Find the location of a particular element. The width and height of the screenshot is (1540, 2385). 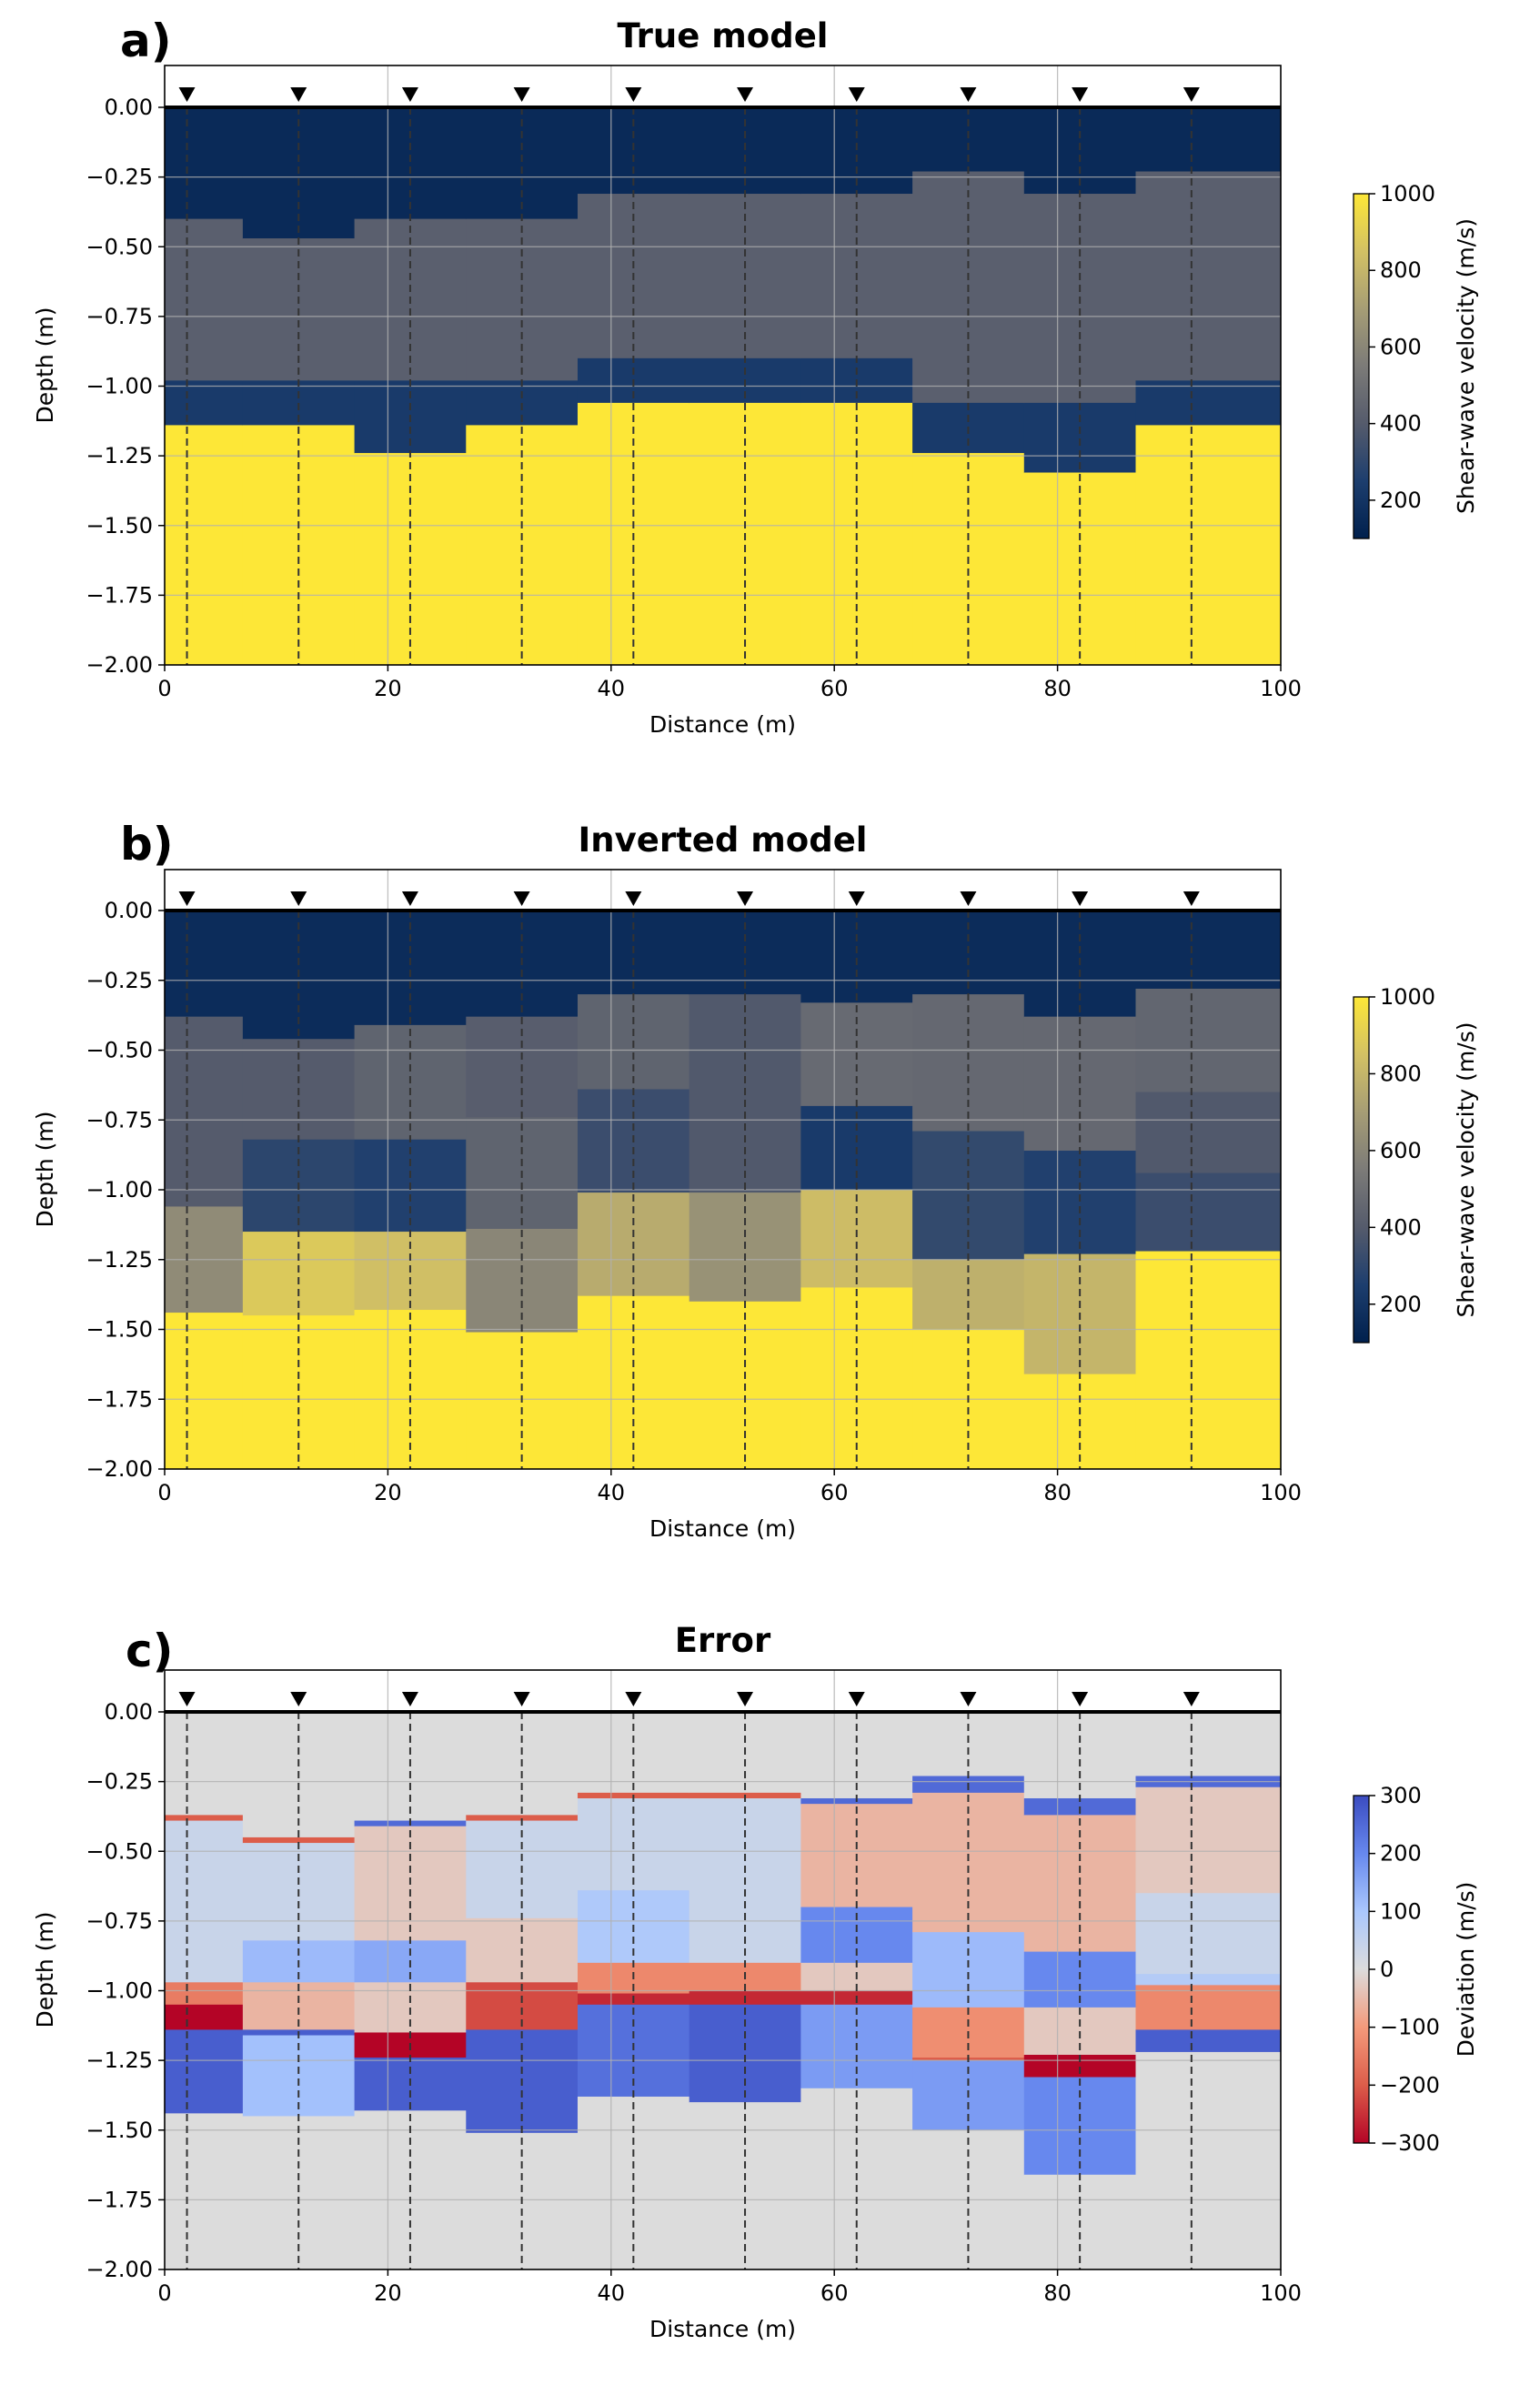

y-tick-label: −1.00 is located at coordinates (119, 1190).